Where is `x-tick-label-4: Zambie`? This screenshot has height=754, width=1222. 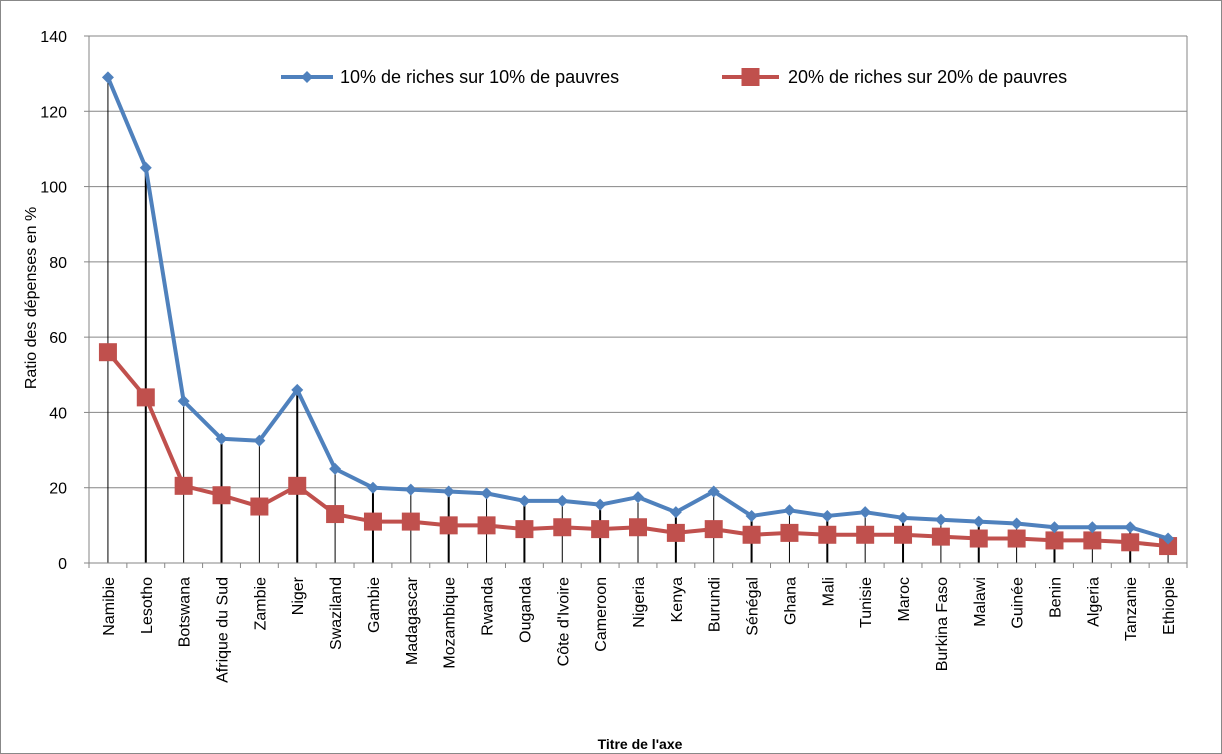
x-tick-label-4: Zambie is located at coordinates (260, 603).